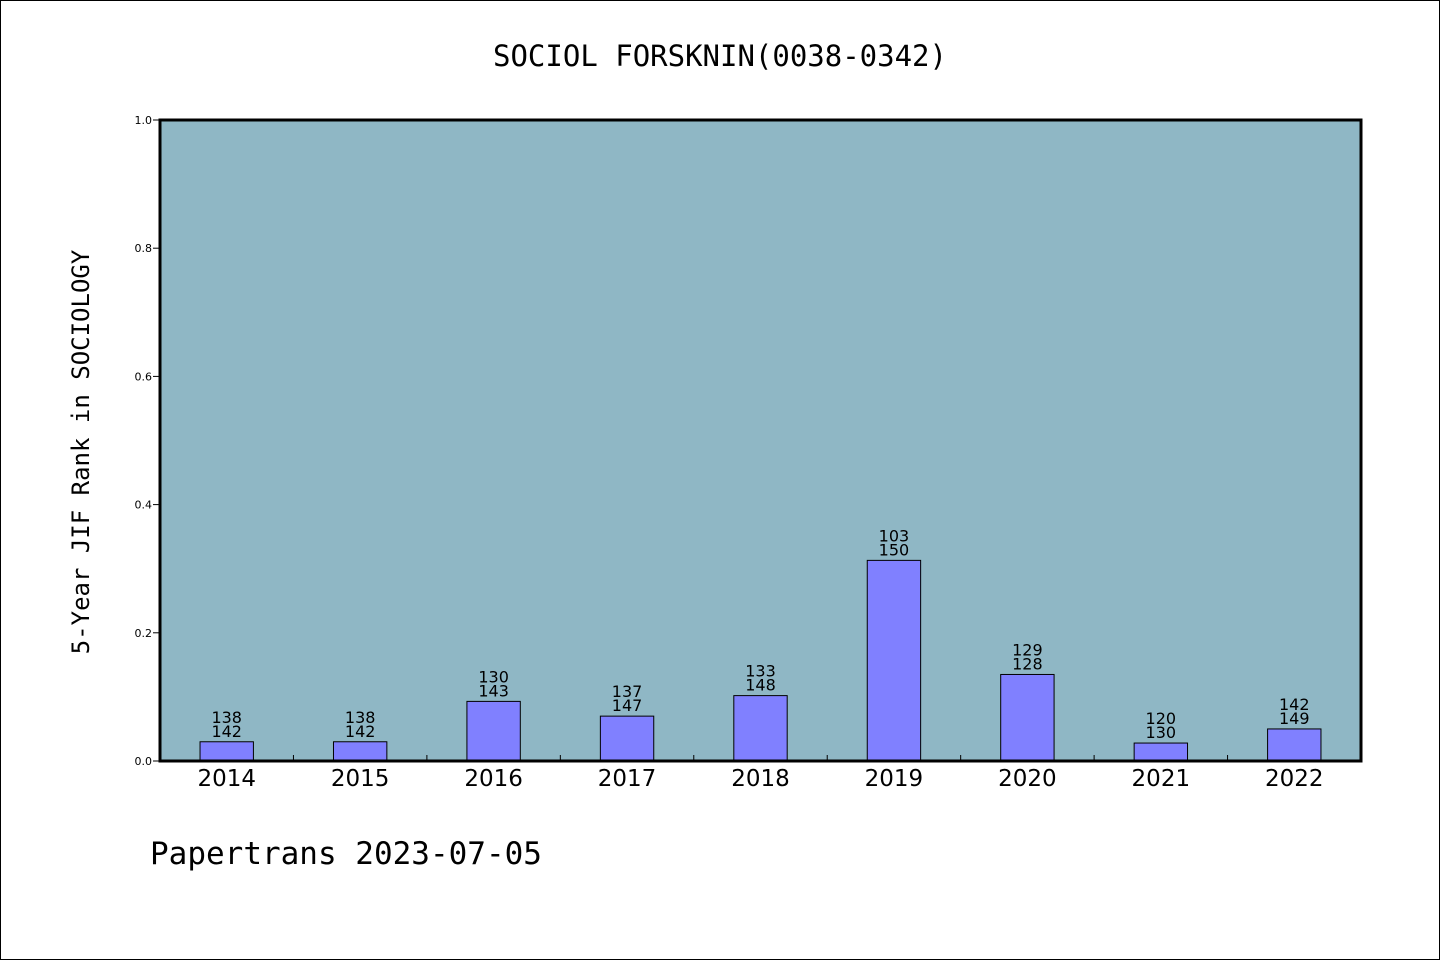  I want to click on x-tick-label: 2017, so click(627, 779).